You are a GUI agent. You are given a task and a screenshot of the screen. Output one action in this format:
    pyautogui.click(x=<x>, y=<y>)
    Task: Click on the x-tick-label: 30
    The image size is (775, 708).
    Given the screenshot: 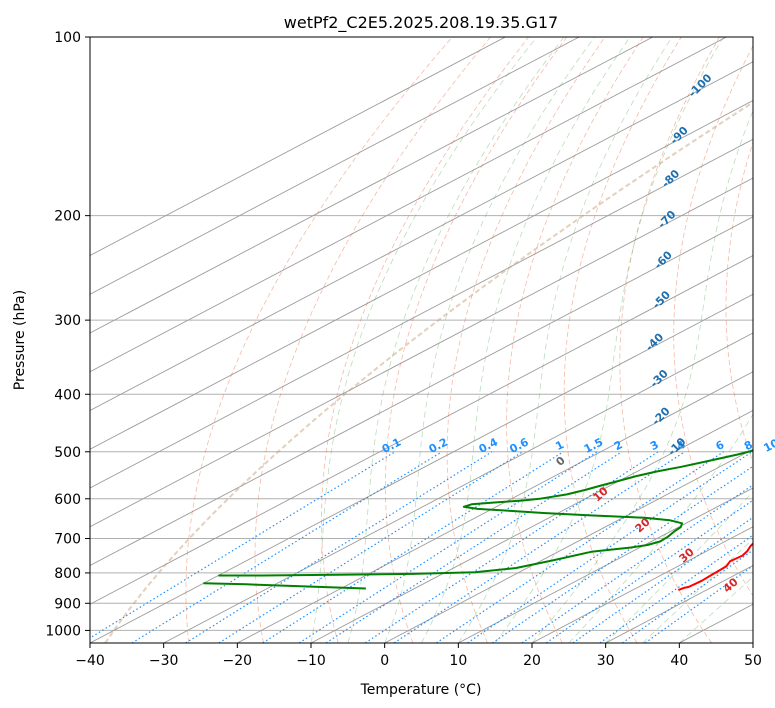 What is the action you would take?
    pyautogui.click(x=606, y=661)
    